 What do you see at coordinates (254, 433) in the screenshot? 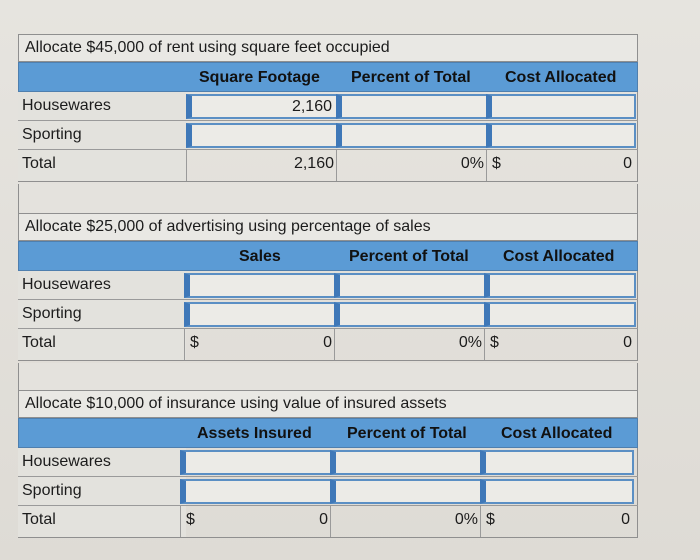
I see `column-header-basis: Assets Insured` at bounding box center [254, 433].